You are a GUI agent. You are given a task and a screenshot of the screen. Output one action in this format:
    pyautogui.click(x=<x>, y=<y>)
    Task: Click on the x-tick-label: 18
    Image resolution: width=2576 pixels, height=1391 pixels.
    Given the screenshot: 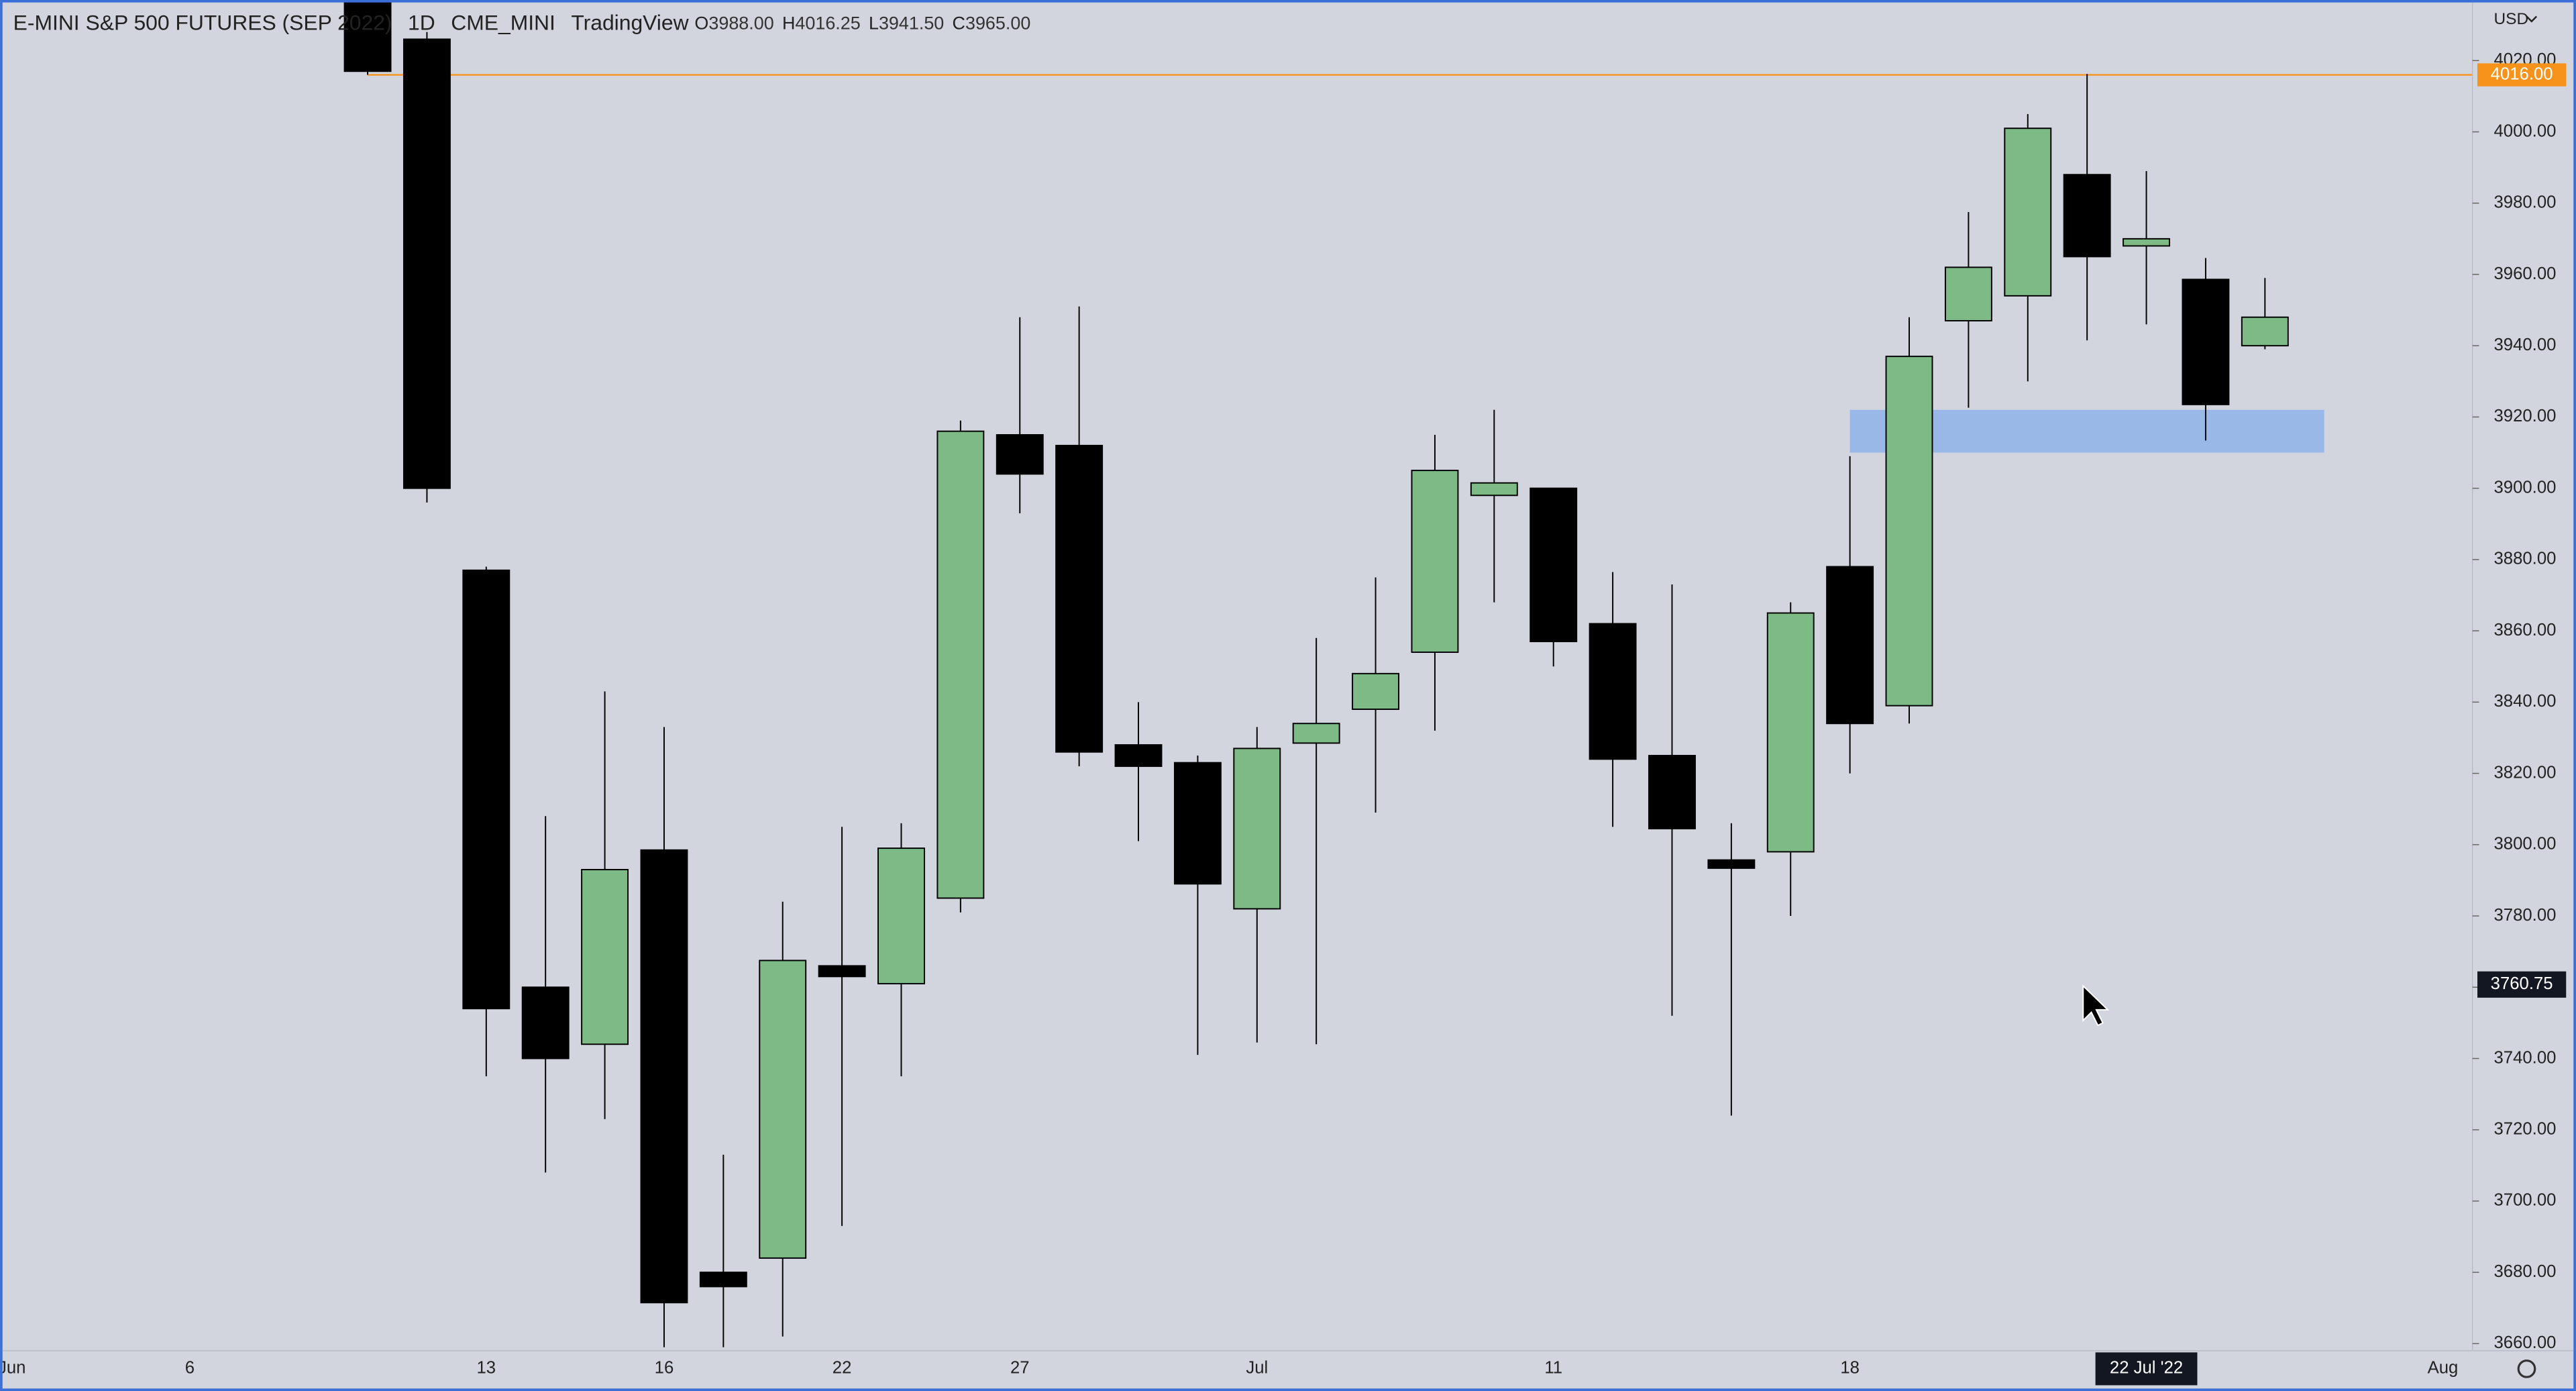 What is the action you would take?
    pyautogui.click(x=1850, y=1368)
    